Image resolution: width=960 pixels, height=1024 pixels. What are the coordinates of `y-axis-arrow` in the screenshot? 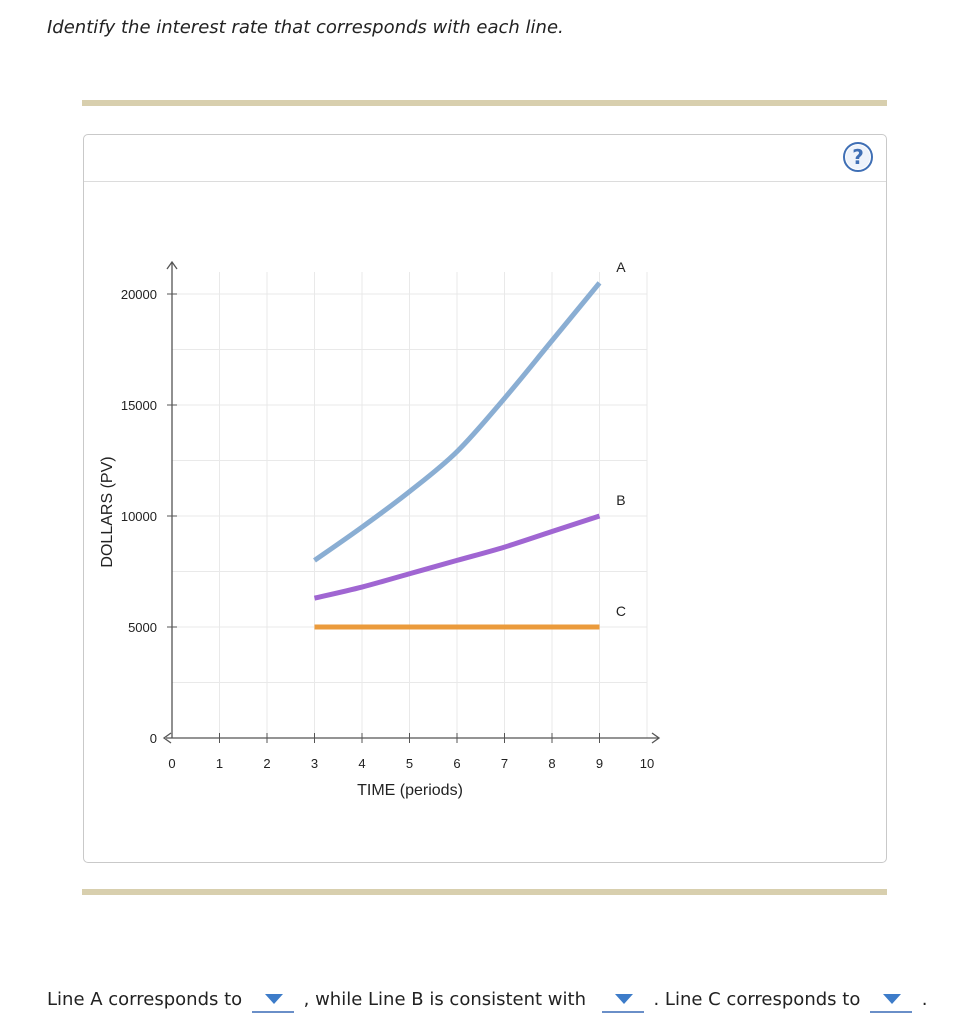 It's located at (172, 265).